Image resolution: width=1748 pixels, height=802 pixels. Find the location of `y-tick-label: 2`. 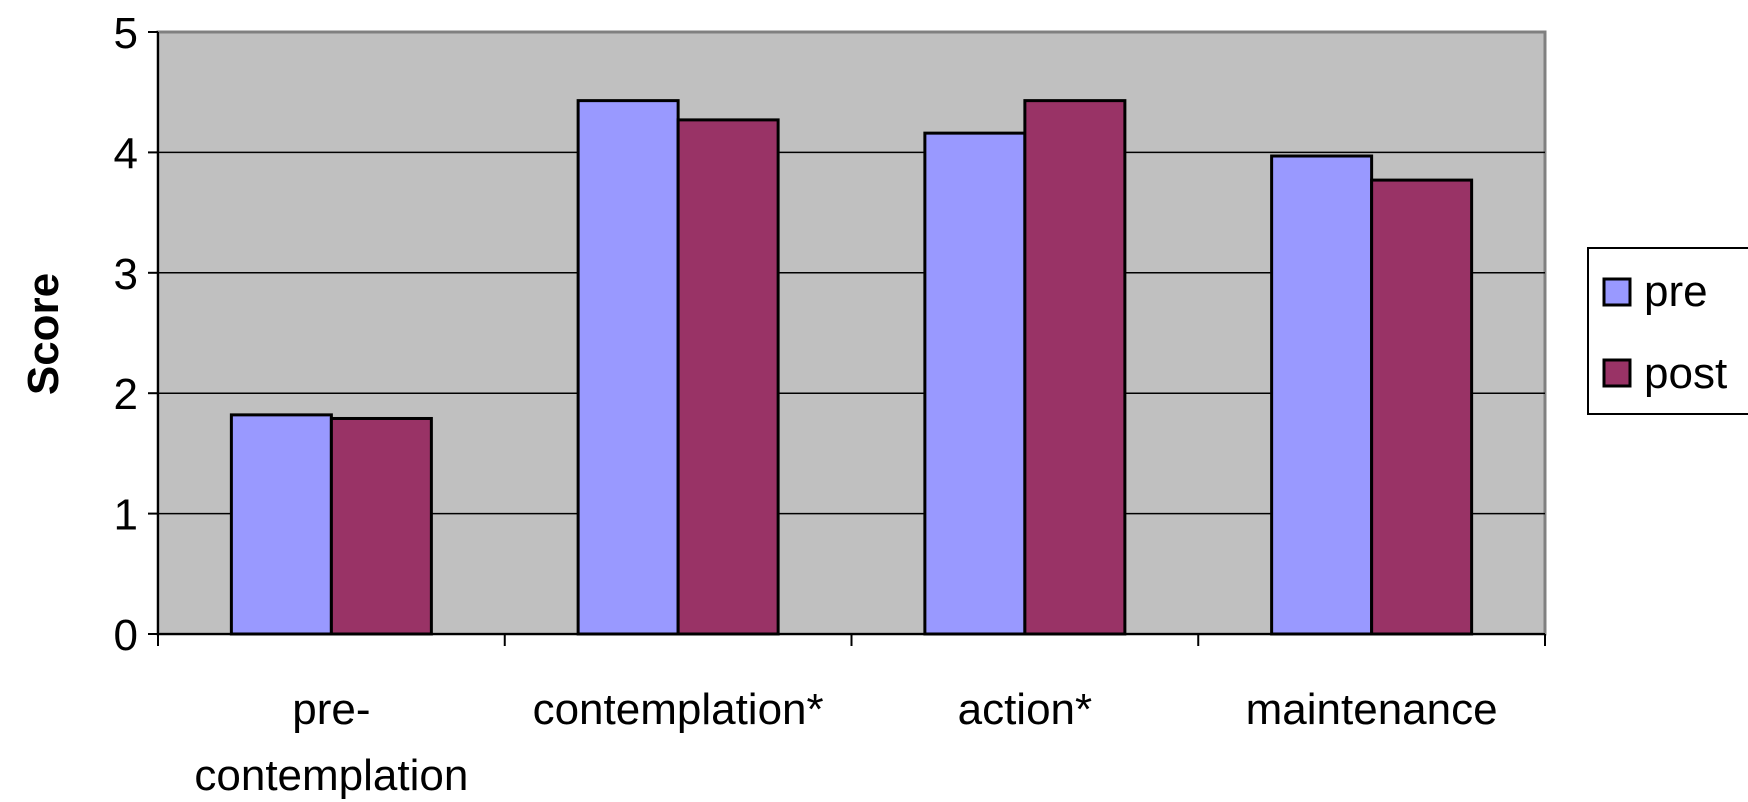

y-tick-label: 2 is located at coordinates (126, 394).